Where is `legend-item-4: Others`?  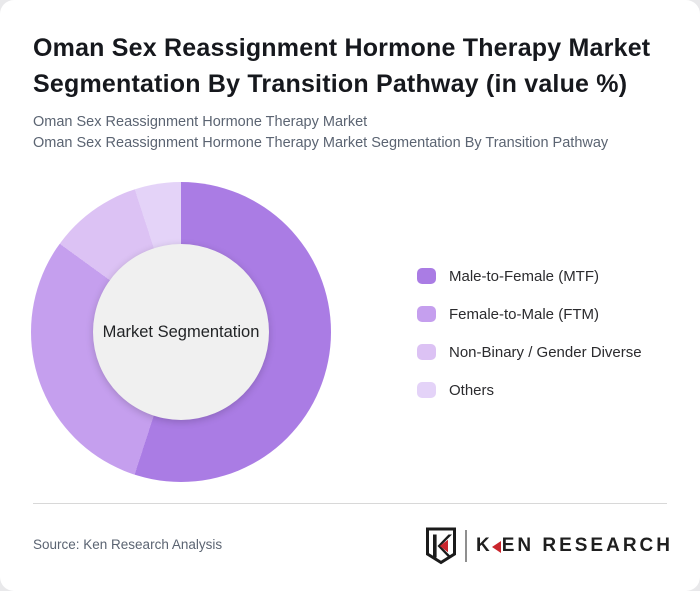
legend-item-4: Others is located at coordinates (529, 390).